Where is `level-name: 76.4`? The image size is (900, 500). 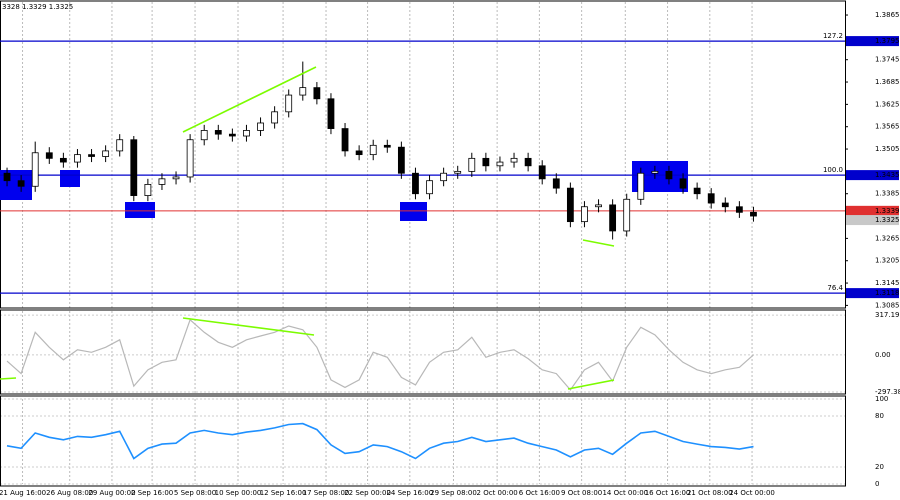 level-name: 76.4 is located at coordinates (835, 288).